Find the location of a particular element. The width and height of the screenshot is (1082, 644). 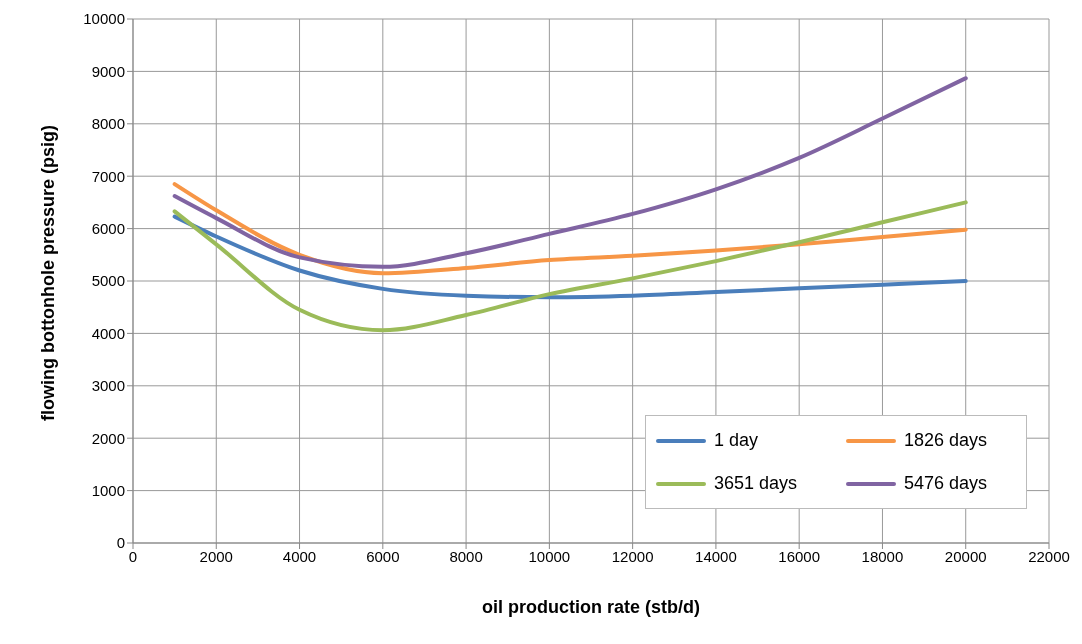

legend-label: 1826 days is located at coordinates (946, 440).